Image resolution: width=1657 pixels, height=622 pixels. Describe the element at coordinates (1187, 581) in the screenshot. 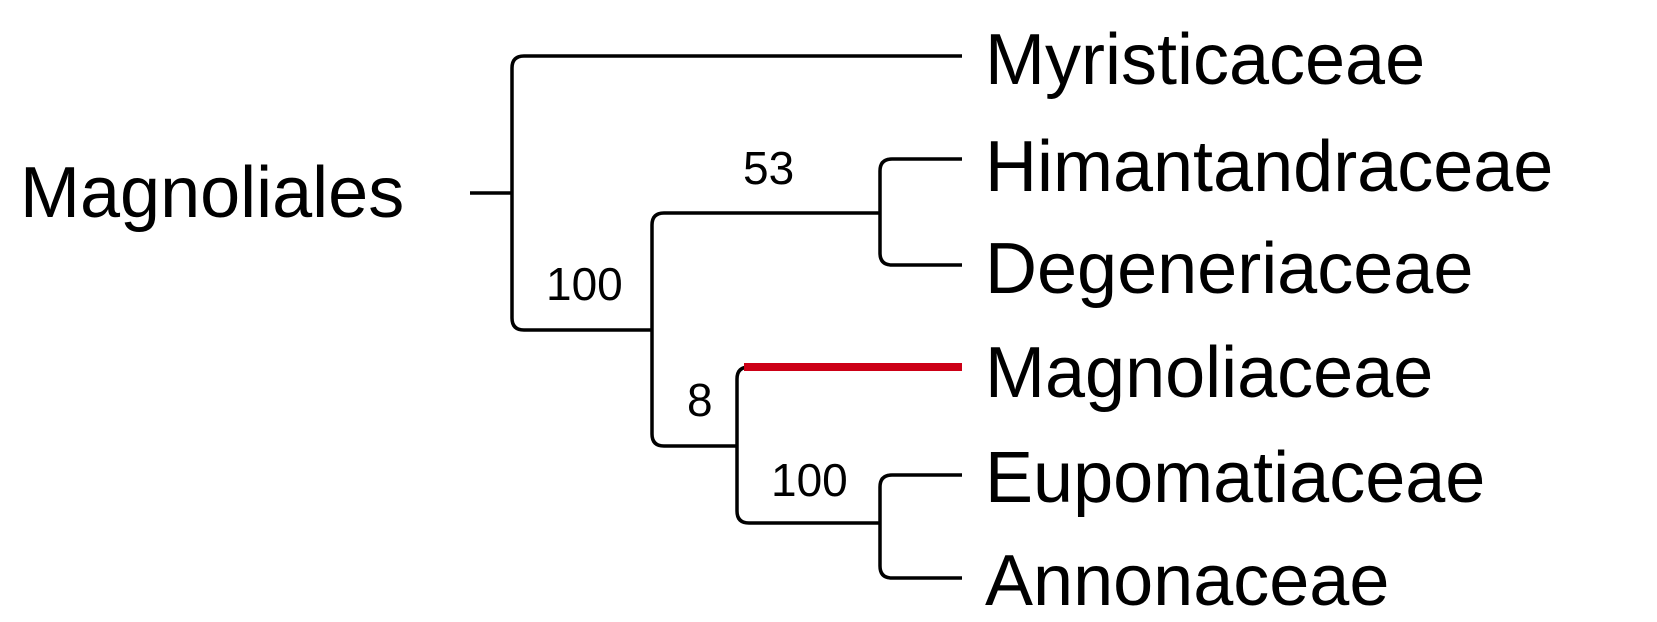

I see `taxon-label-annonaceae: Annonaceae` at that location.